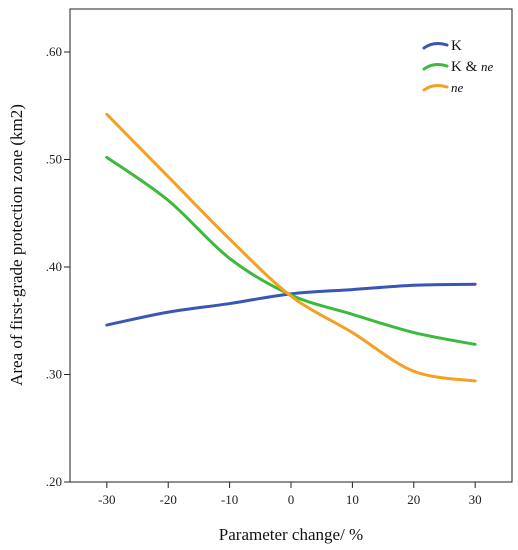  I want to click on legend-label: K, so click(456, 46).